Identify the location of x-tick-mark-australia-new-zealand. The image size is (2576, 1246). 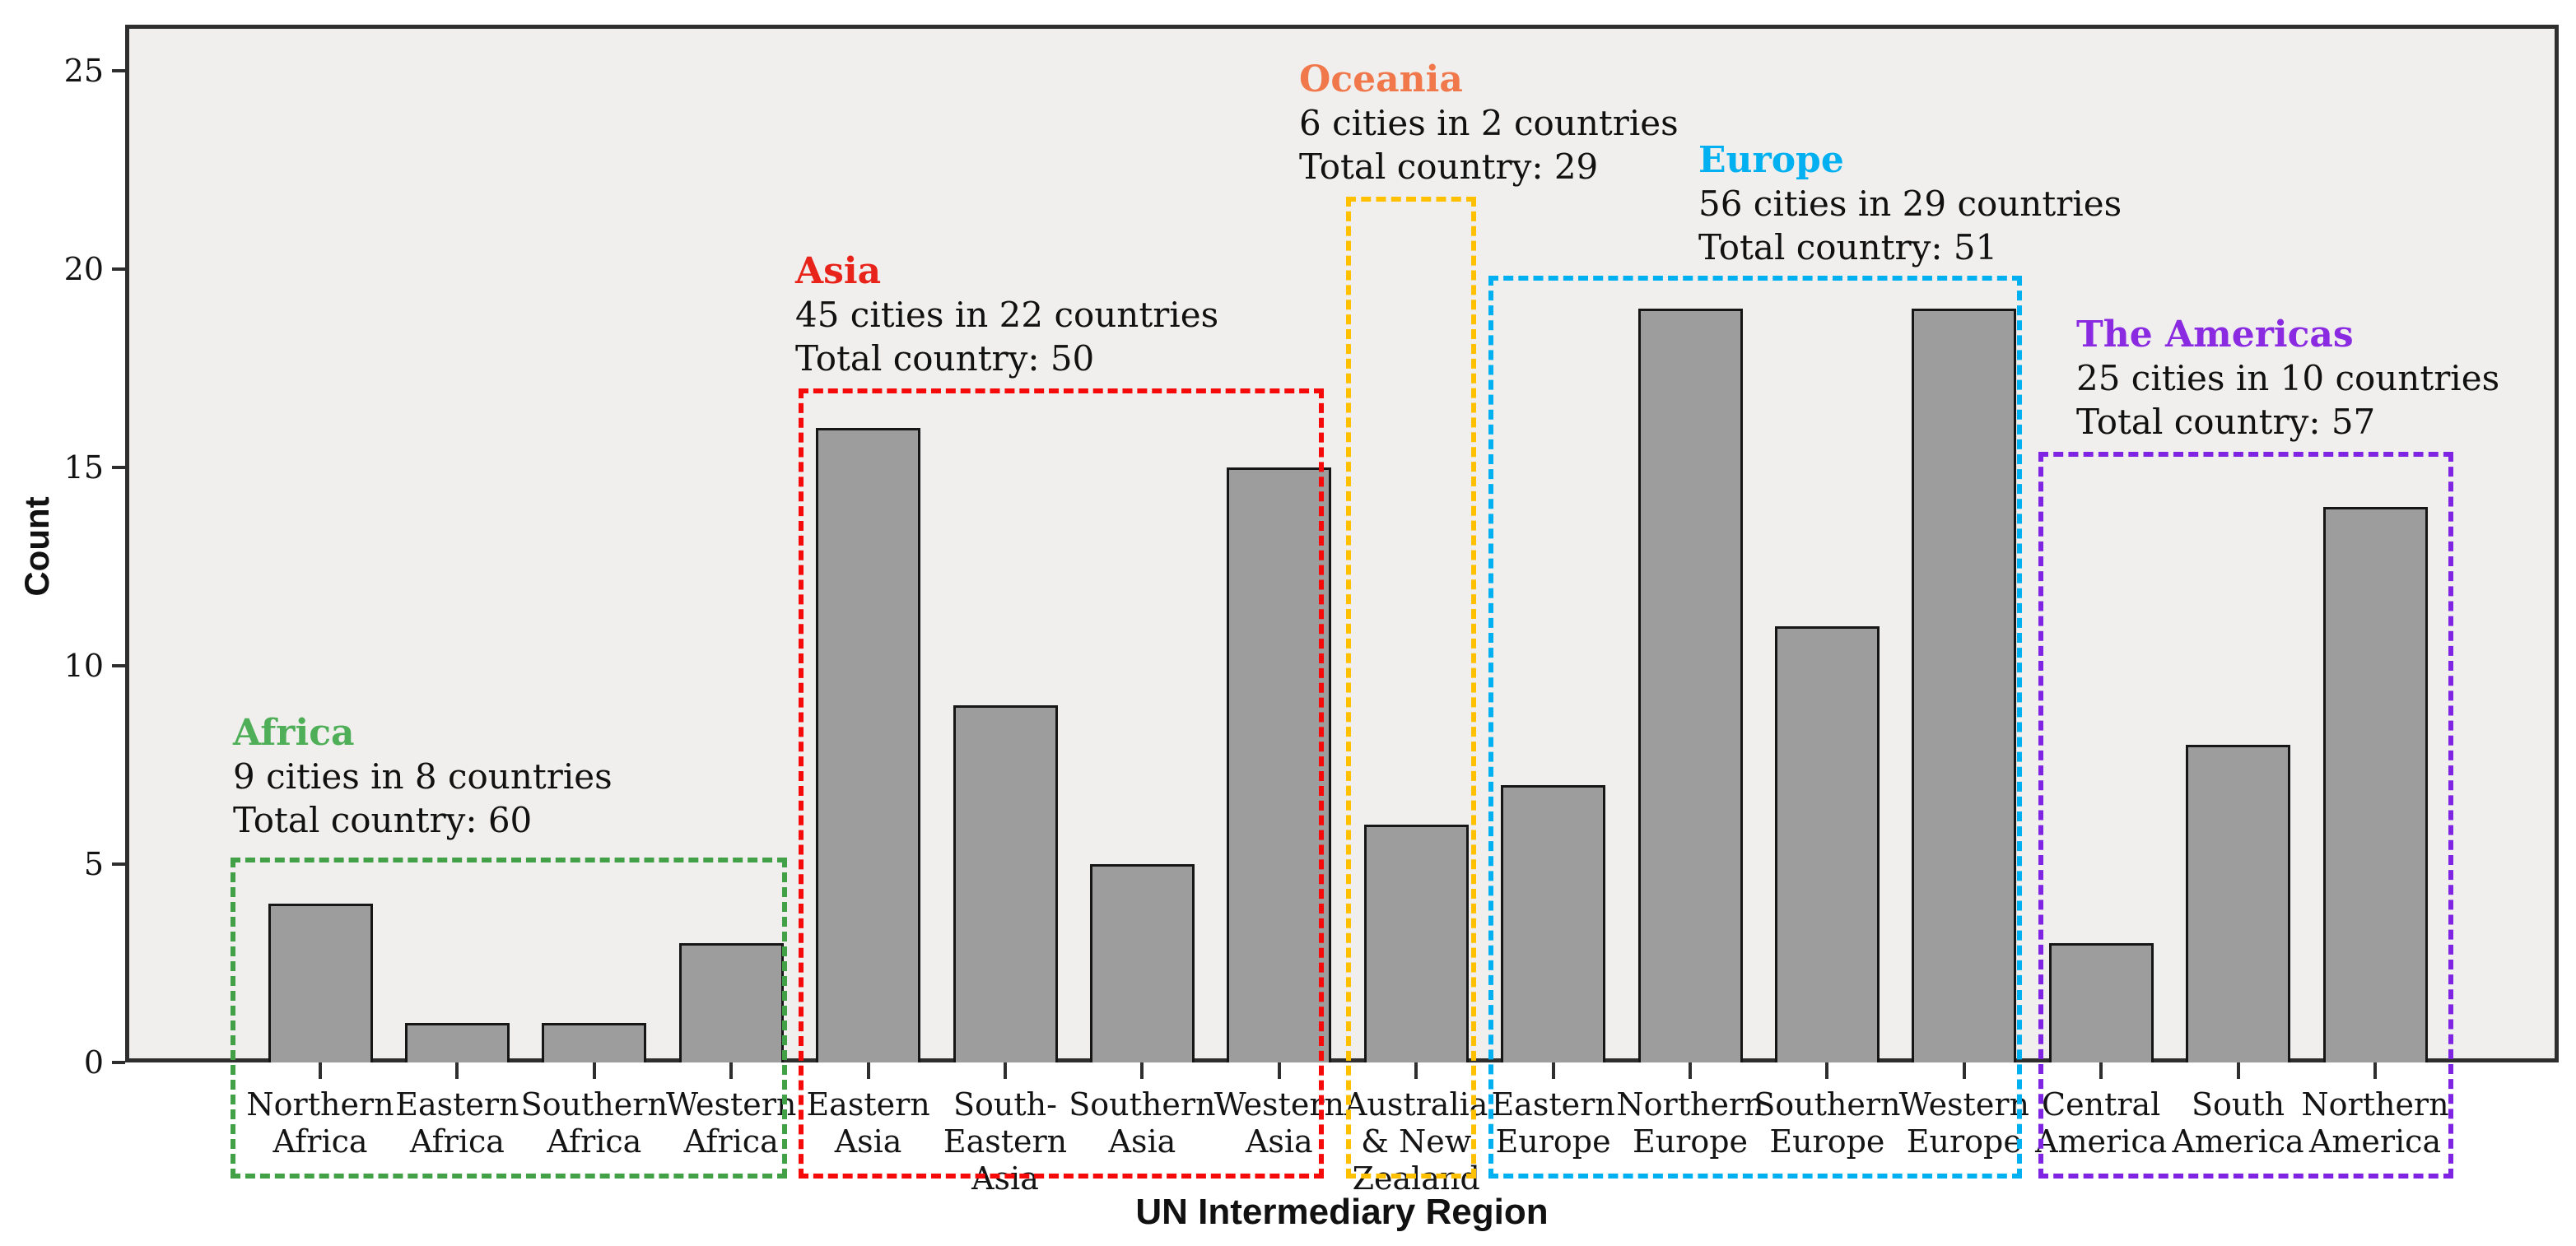
(1416, 1070).